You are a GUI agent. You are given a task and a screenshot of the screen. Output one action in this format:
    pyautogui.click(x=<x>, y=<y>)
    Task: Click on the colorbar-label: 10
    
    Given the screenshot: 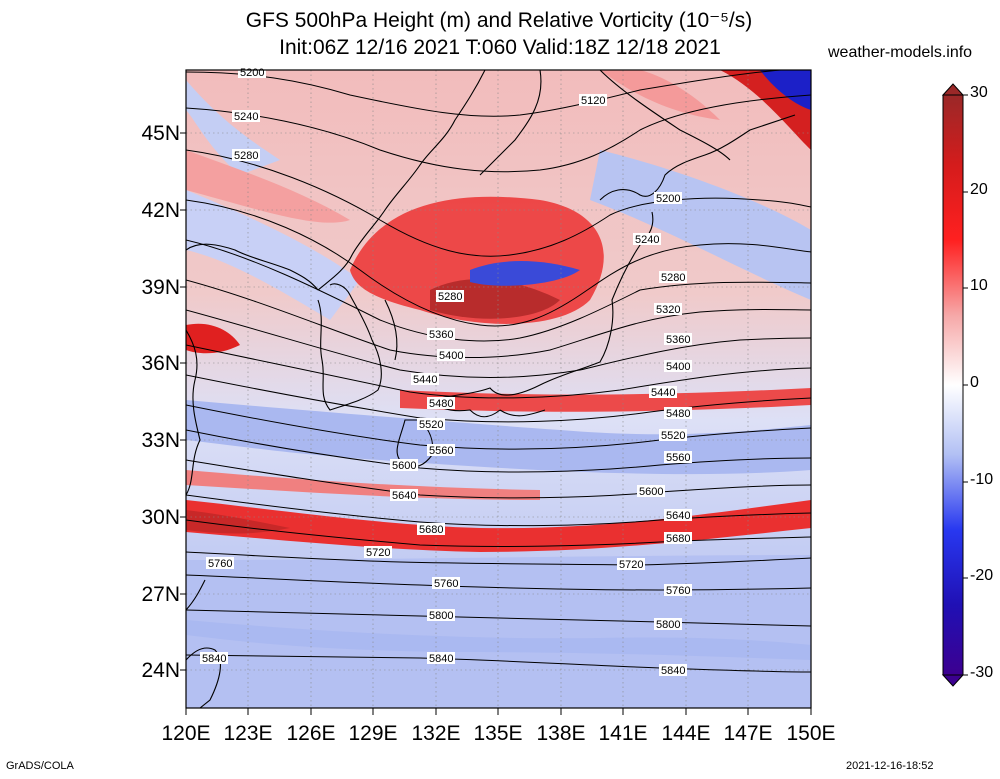 What is the action you would take?
    pyautogui.click(x=979, y=285)
    